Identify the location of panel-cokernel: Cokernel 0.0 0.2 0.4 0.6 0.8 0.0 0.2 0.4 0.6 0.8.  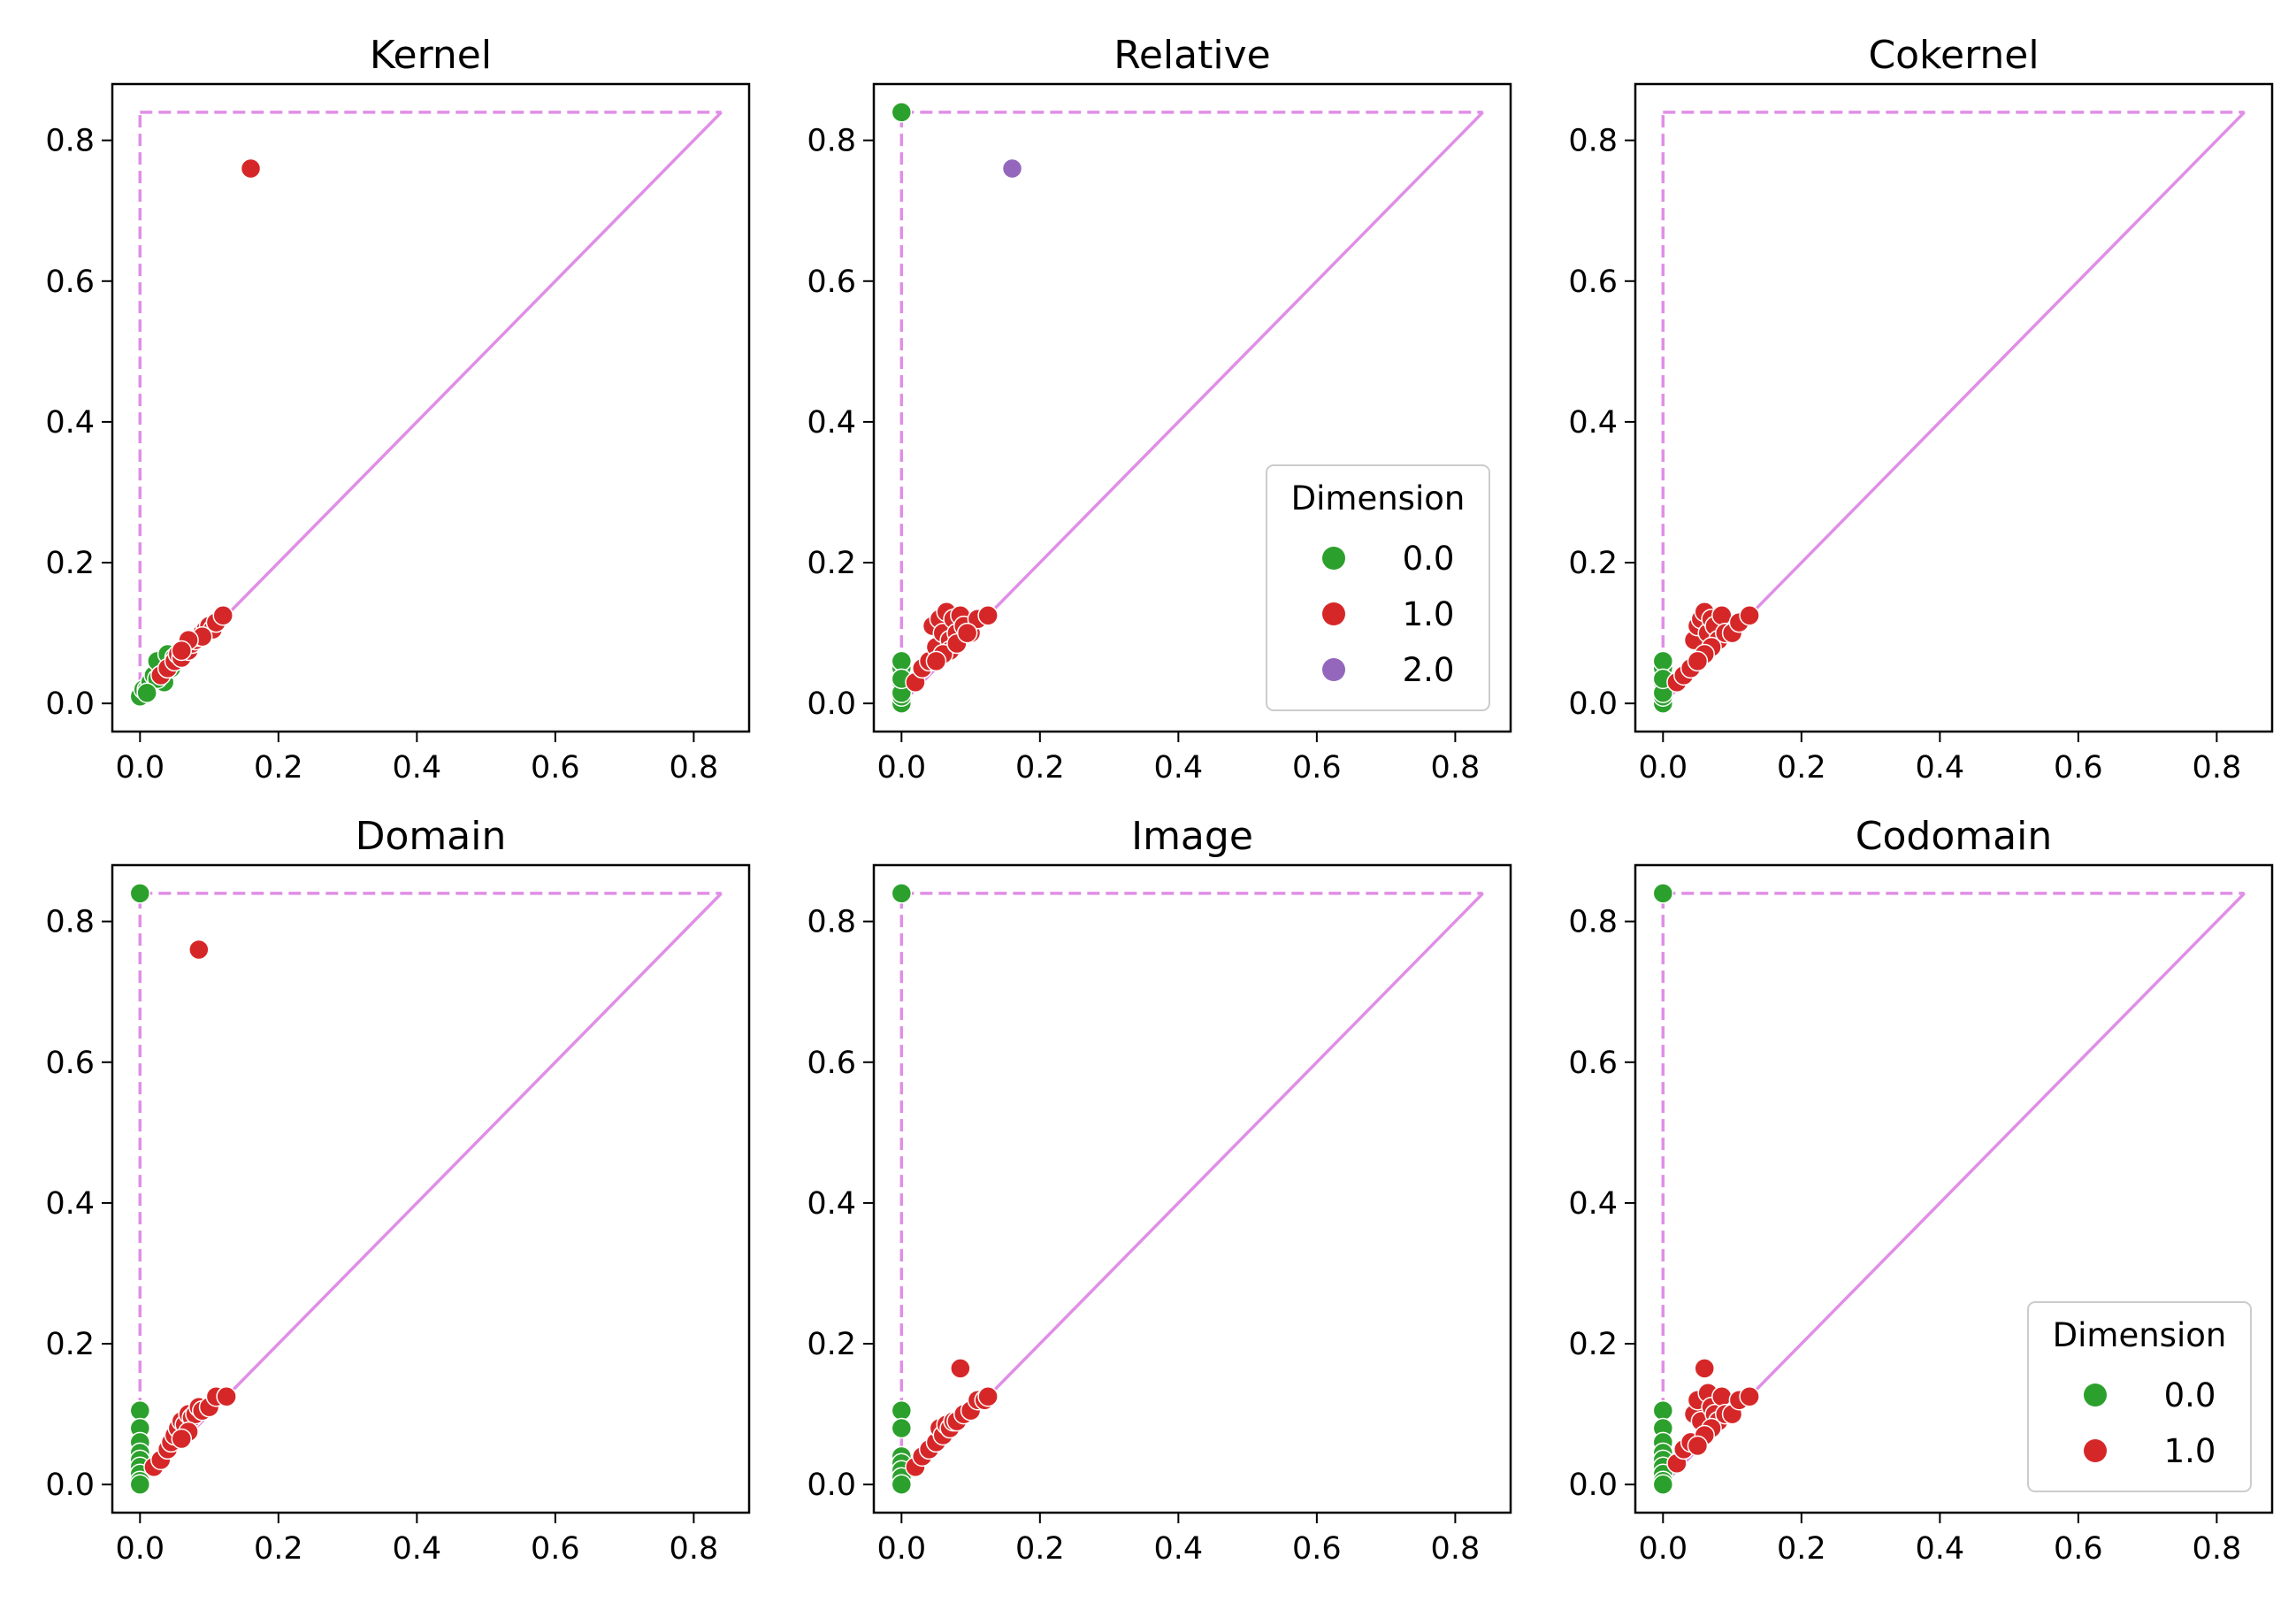
(1921, 409).